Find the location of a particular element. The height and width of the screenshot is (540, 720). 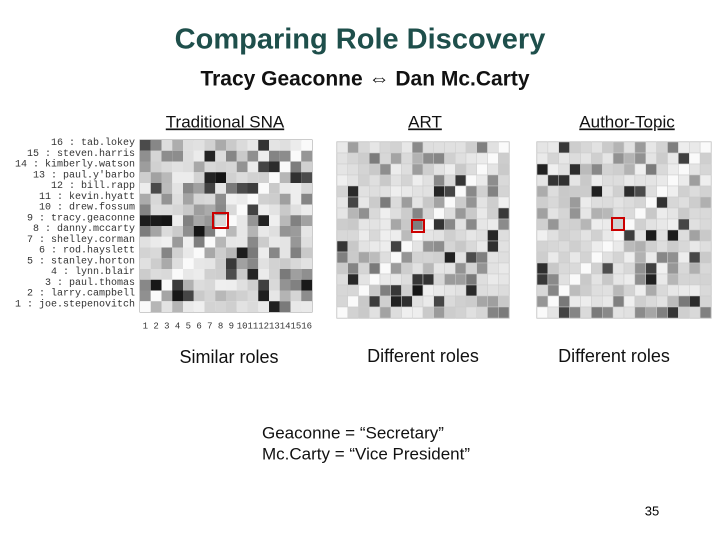

column-label: 3 is located at coordinates (166, 326).